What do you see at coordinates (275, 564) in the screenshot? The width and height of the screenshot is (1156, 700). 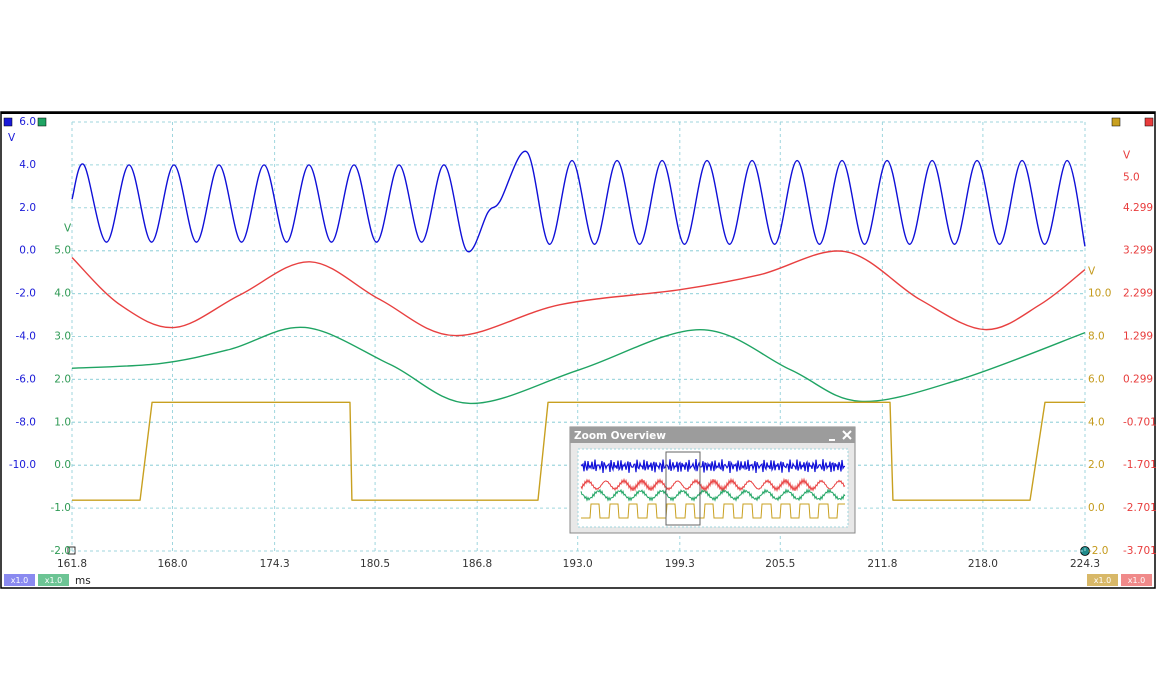 I see `x-tick-label: 174.3` at bounding box center [275, 564].